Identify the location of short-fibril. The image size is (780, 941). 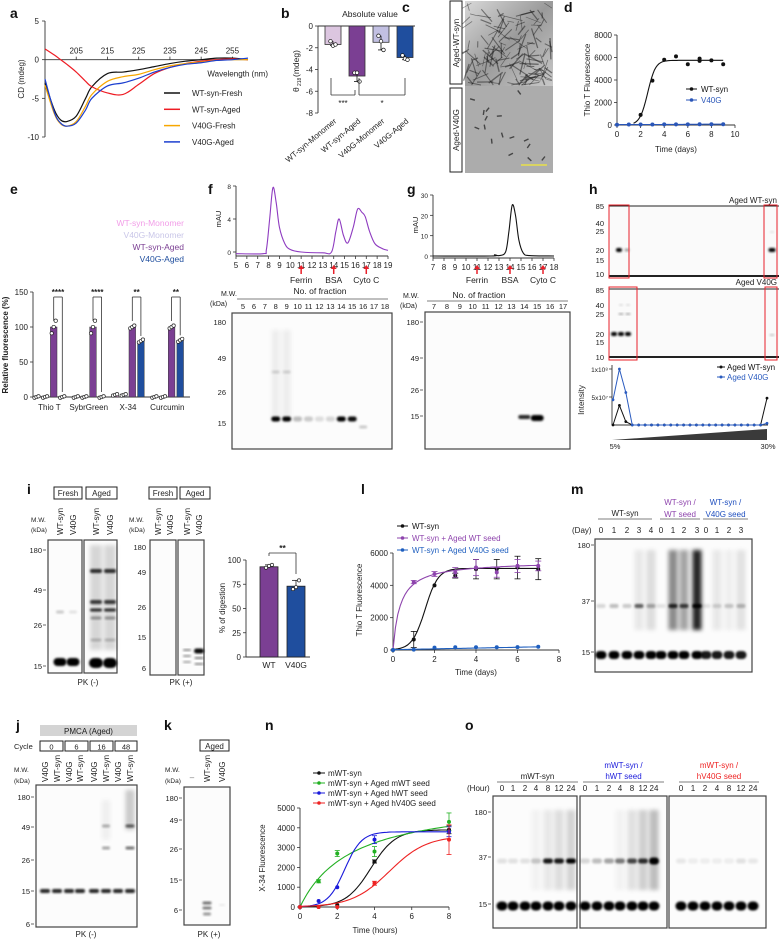
(477, 128).